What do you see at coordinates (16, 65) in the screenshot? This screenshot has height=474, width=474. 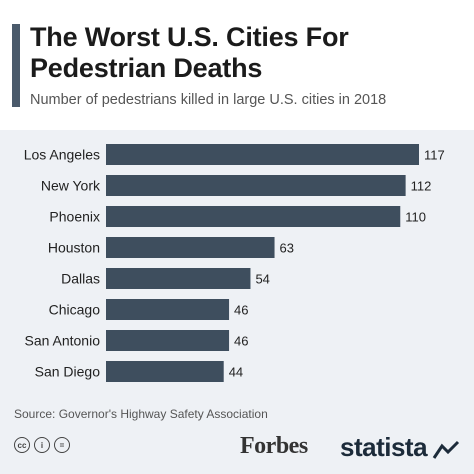 I see `title-accent-bar` at bounding box center [16, 65].